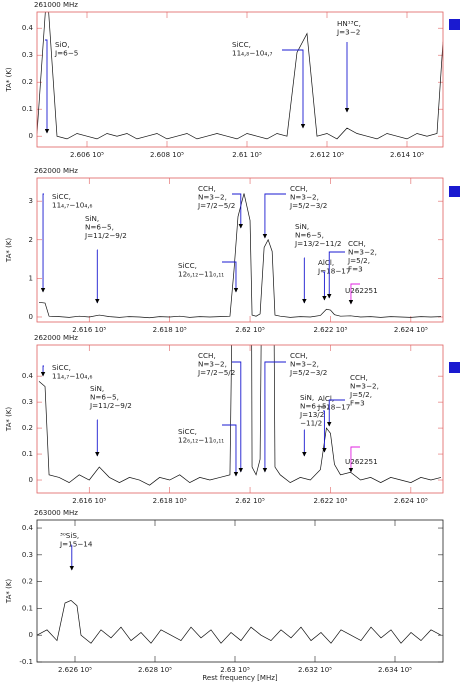 Image resolution: width=467 pixels, height=682 pixels. Describe the element at coordinates (87, 155) in the screenshot. I see `x-tick-label: 2.606 10⁵` at that location.